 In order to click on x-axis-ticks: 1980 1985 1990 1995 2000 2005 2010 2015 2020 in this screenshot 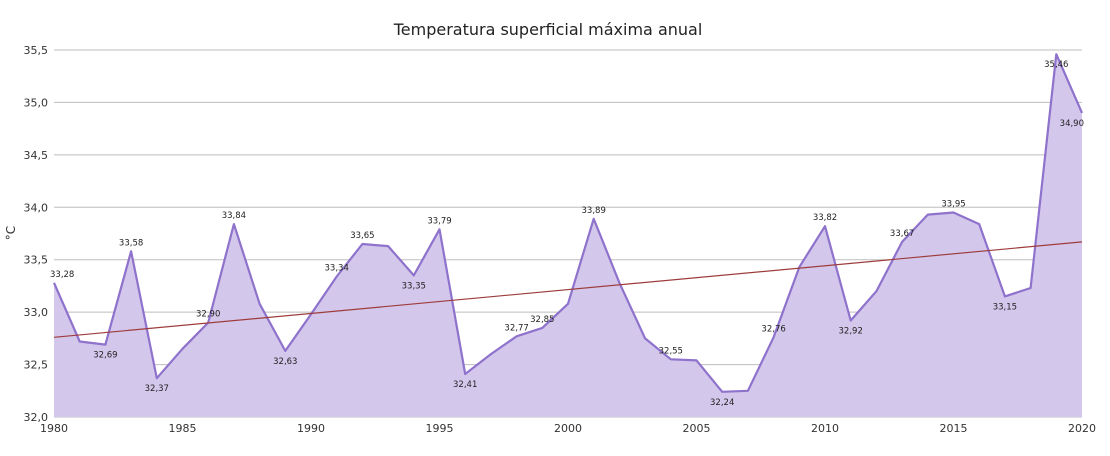, I will do `click(568, 428)`.